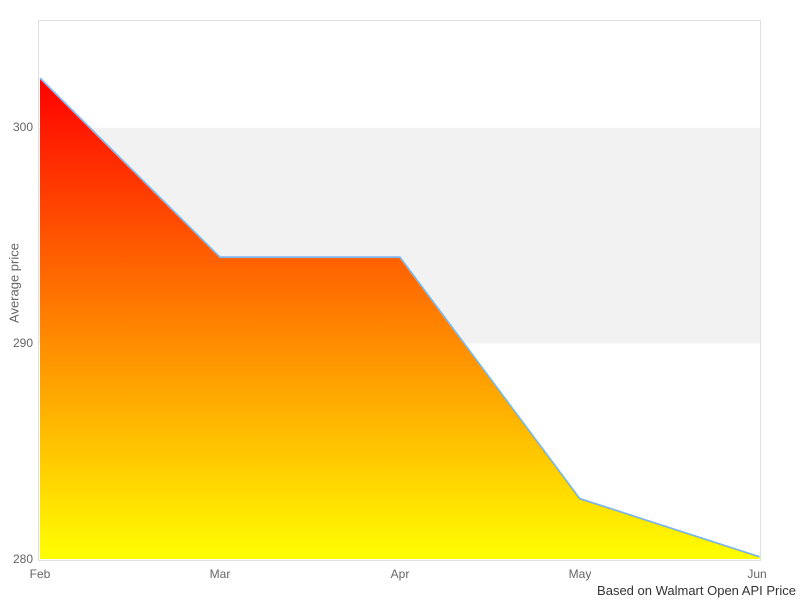 Image resolution: width=800 pixels, height=600 pixels. Describe the element at coordinates (696, 590) in the screenshot. I see `chart-caption: Based on Walmart Open API Price` at that location.